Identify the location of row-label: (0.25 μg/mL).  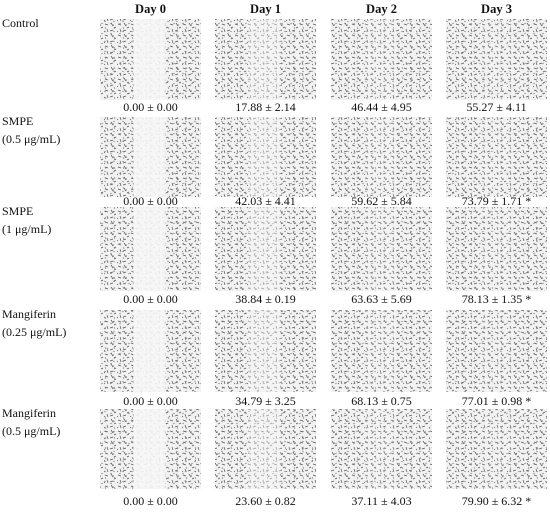
(34, 332).